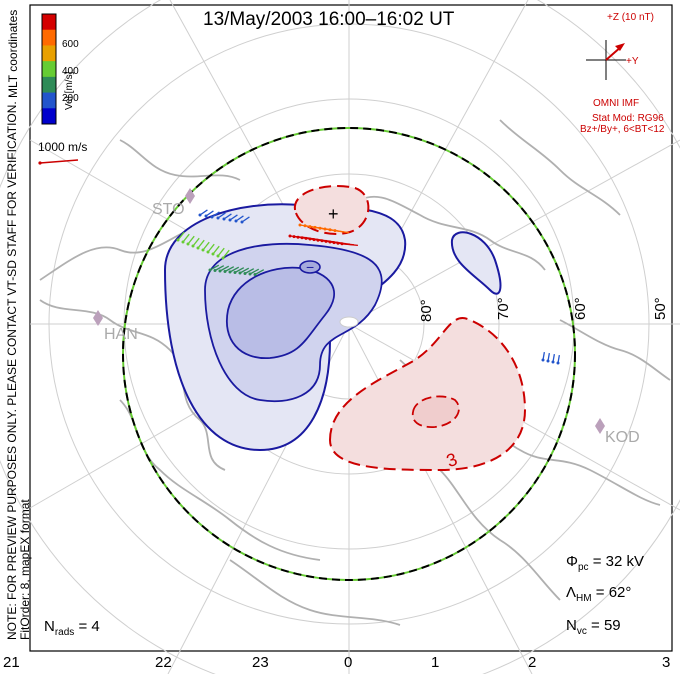 Image resolution: width=680 pixels, height=679 pixels. What do you see at coordinates (426, 310) in the screenshot?
I see `lat-label-80: 80°` at bounding box center [426, 310].